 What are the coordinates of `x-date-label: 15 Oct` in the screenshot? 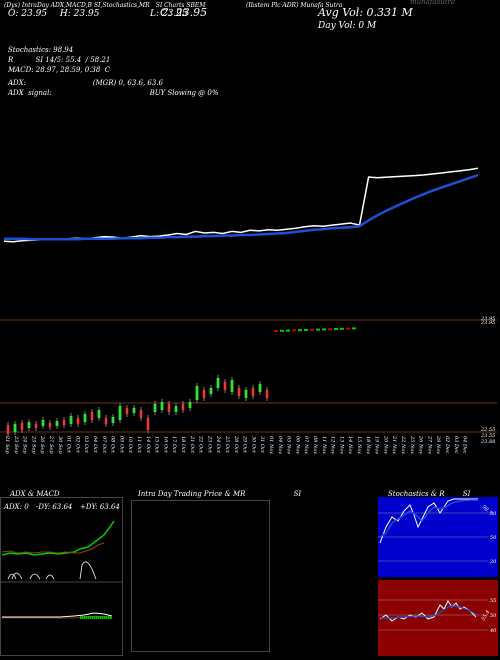 It's located at (157, 445).